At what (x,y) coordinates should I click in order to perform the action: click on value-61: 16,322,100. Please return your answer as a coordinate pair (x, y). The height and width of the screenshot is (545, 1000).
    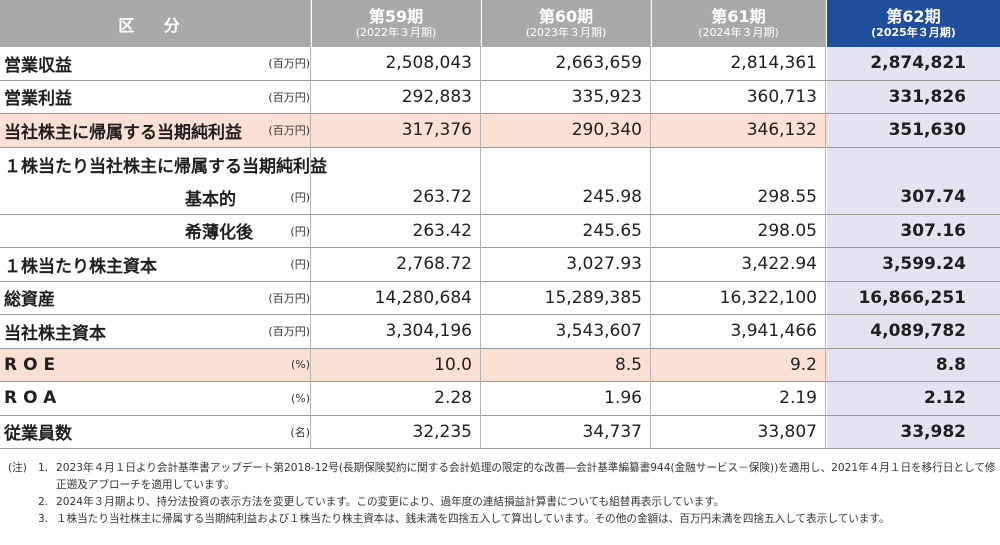
    Looking at the image, I should click on (768, 297).